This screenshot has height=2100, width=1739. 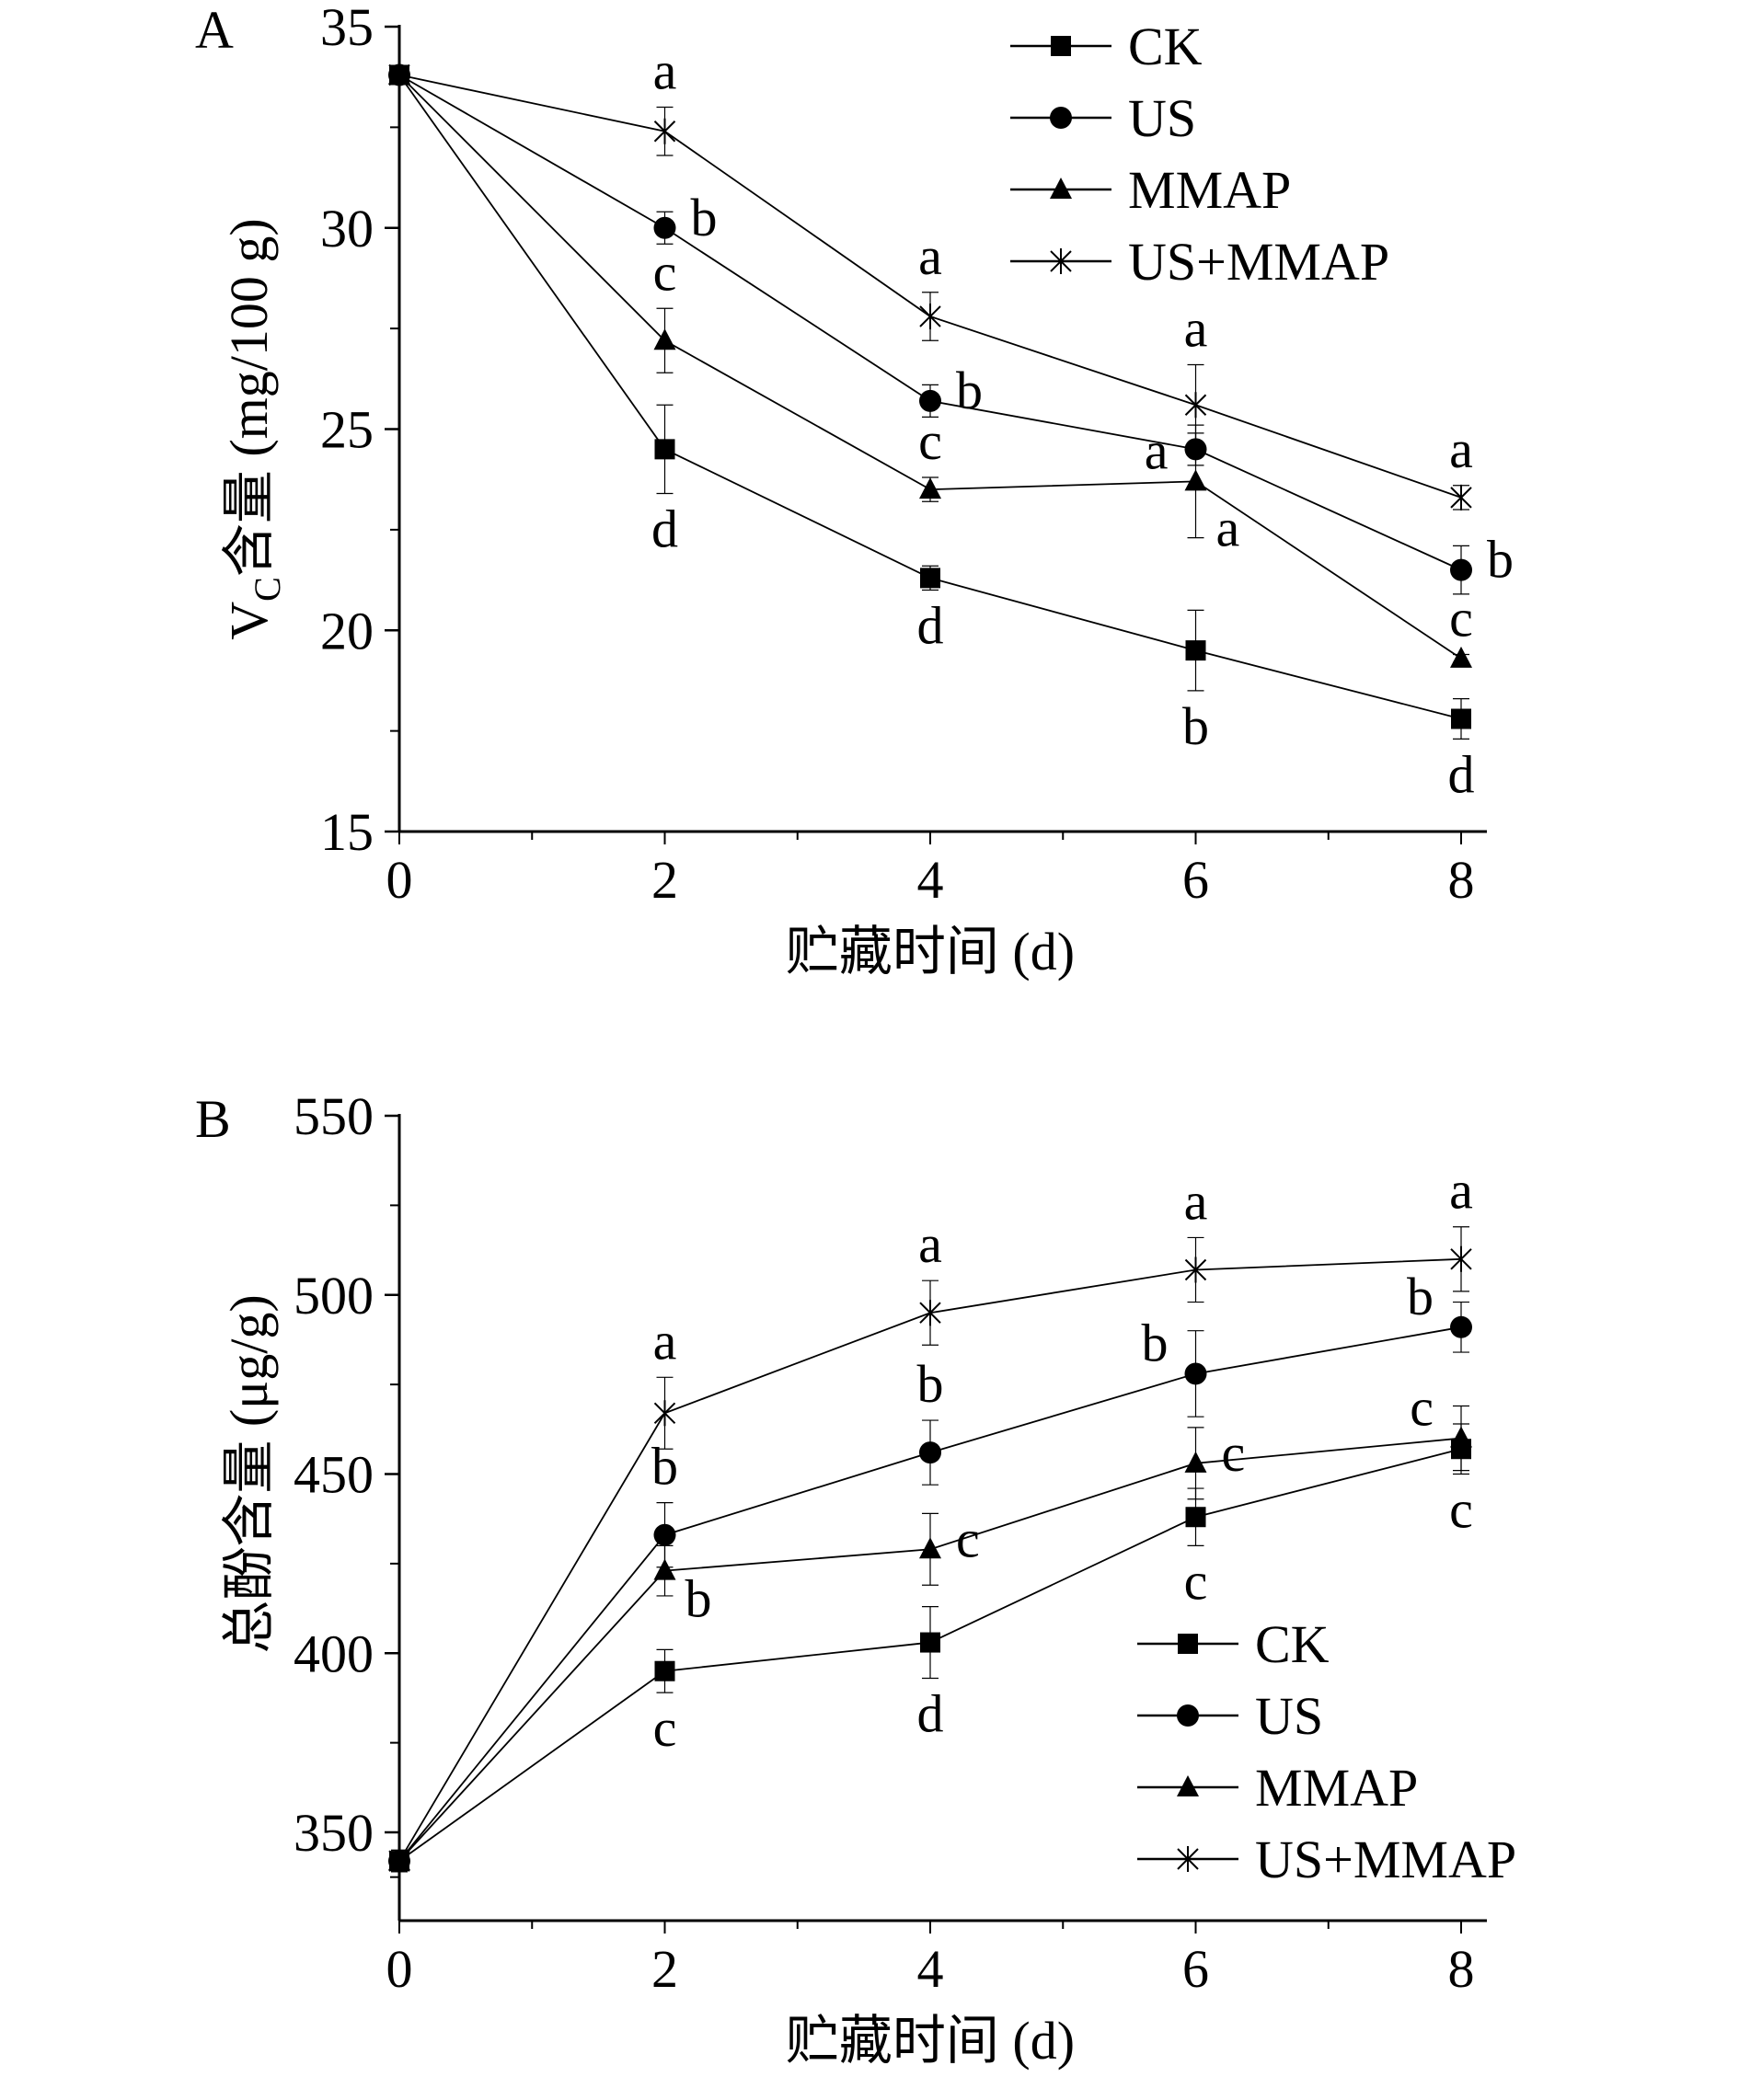 I want to click on y-tick-label: 450, so click(x=334, y=1475).